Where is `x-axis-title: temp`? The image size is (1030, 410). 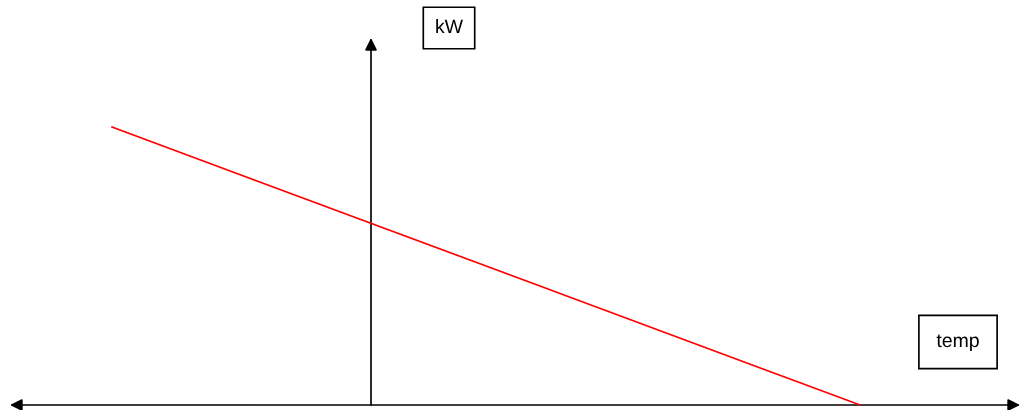
x-axis-title: temp is located at coordinates (957, 343).